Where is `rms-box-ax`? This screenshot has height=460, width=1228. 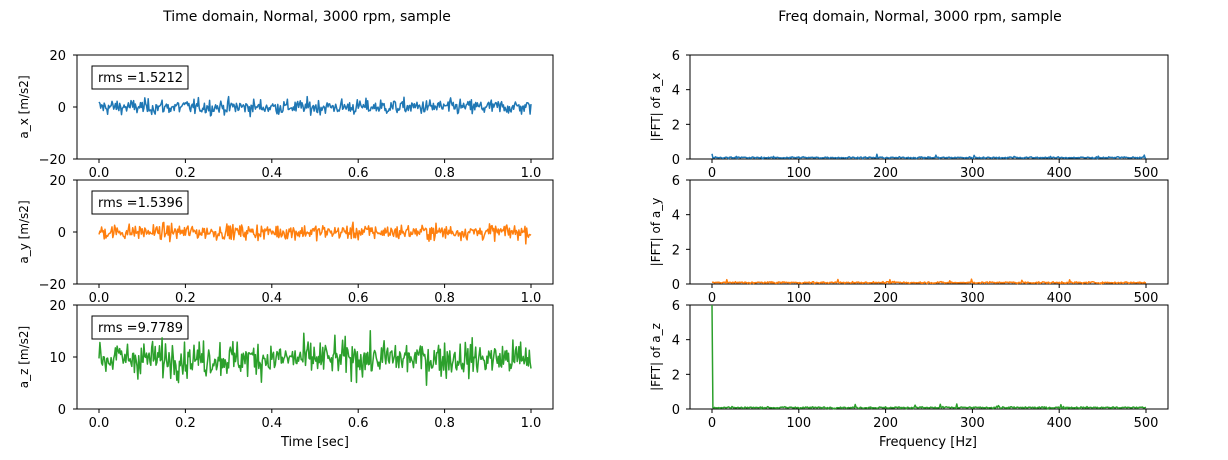
rms-box-ax is located at coordinates (140, 77).